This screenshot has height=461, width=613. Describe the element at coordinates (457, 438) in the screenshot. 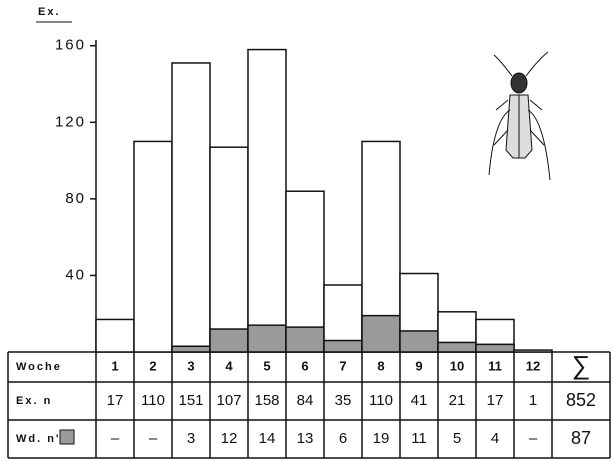

I see `table-value: 5` at that location.